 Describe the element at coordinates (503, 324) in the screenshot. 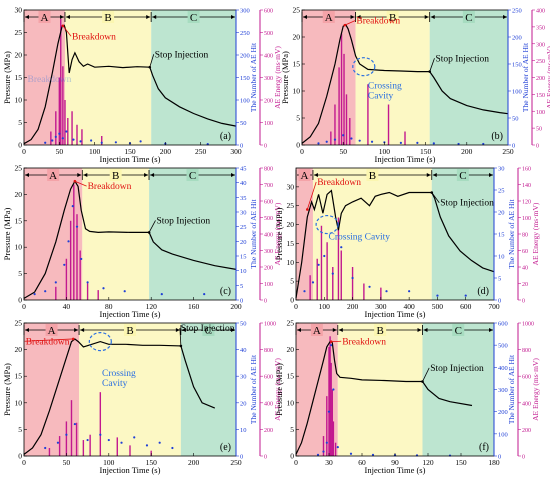

I see `ae-hit-tick-label: 600` at that location.